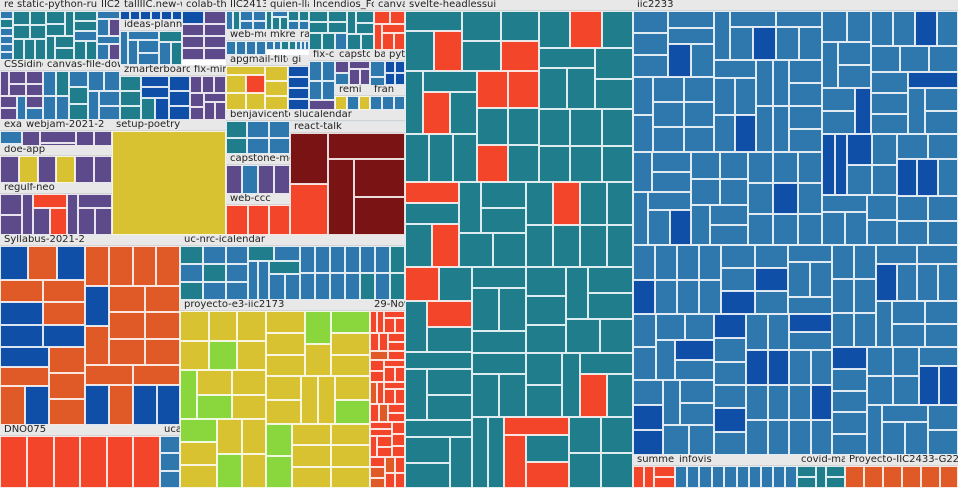 This screenshot has height=488, width=958. I want to click on repo-group-proyecto-iic2433-g22: Proyecto-IIC2433-G22, so click(901, 471).